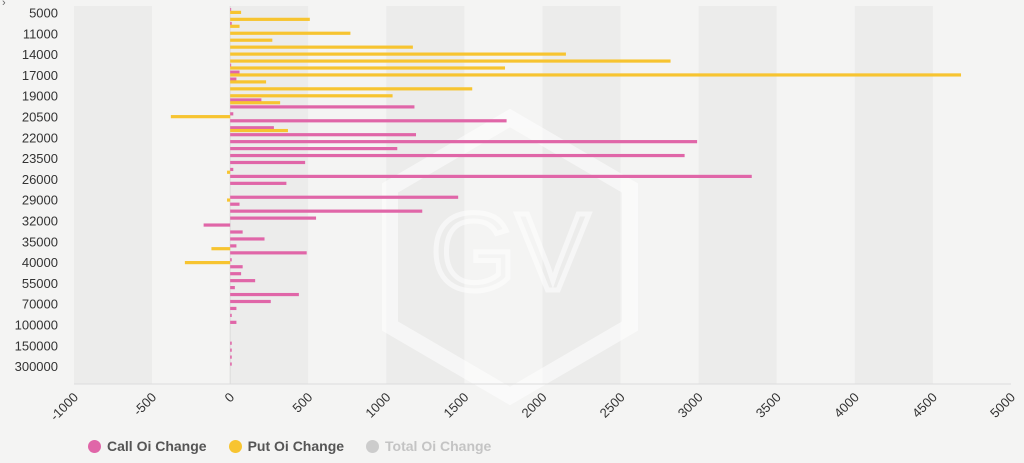  I want to click on x-tick-label: 2500, so click(612, 405).